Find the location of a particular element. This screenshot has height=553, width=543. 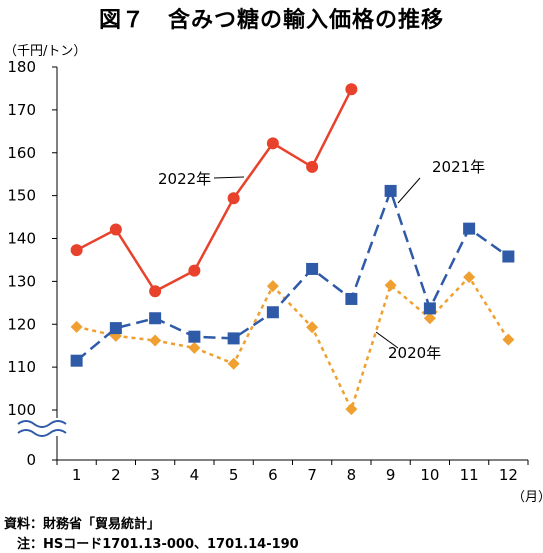

source-note: 資料：財務省「貿易統計」 is located at coordinates (82, 524).